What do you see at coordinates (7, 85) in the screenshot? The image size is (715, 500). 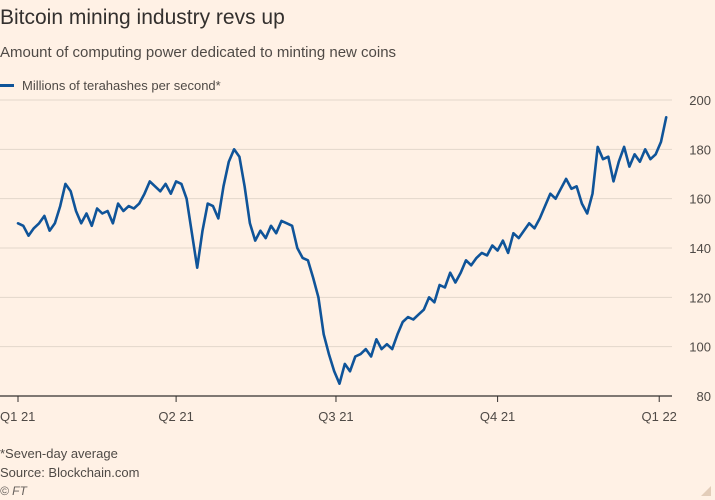 I see `legend-swatch` at bounding box center [7, 85].